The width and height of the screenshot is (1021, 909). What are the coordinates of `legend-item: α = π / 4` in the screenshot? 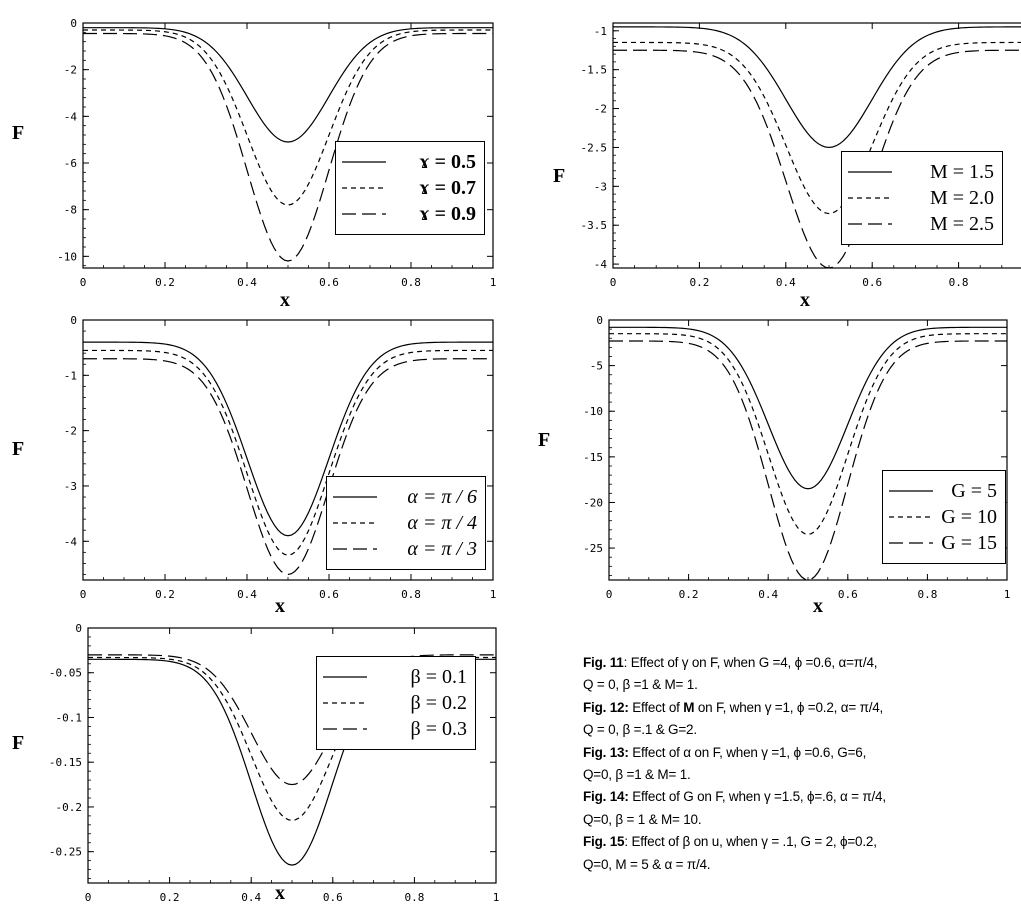 It's located at (406, 523).